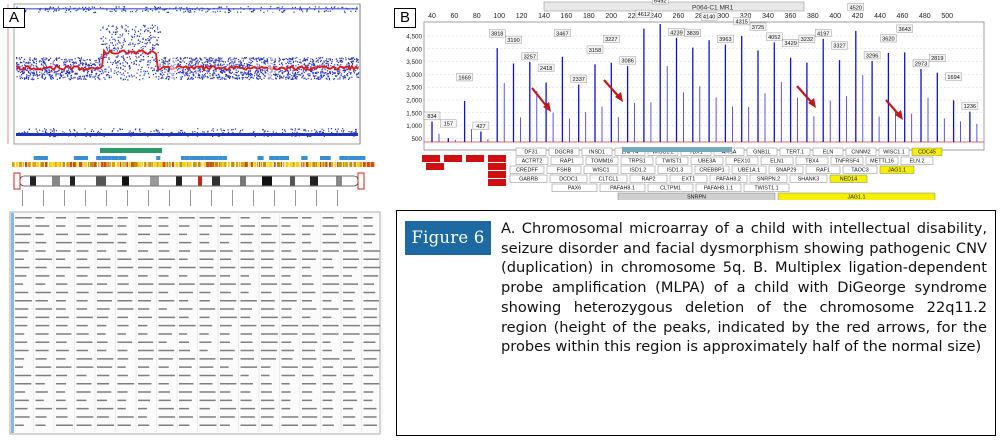 The width and height of the screenshot is (1000, 444). What do you see at coordinates (187, 9) in the screenshot?
I see `microarray-top-band` at bounding box center [187, 9].